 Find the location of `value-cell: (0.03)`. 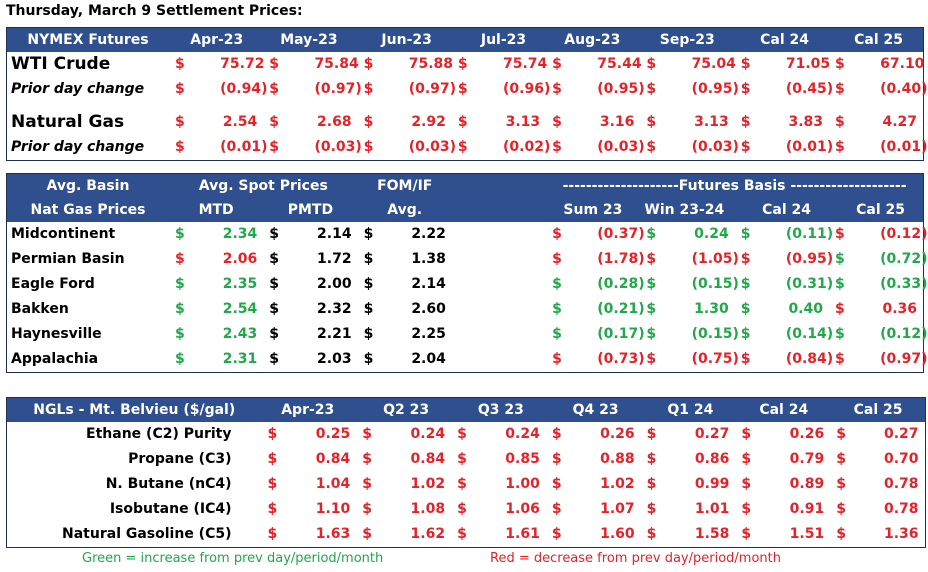

value-cell: (0.03) is located at coordinates (432, 147).